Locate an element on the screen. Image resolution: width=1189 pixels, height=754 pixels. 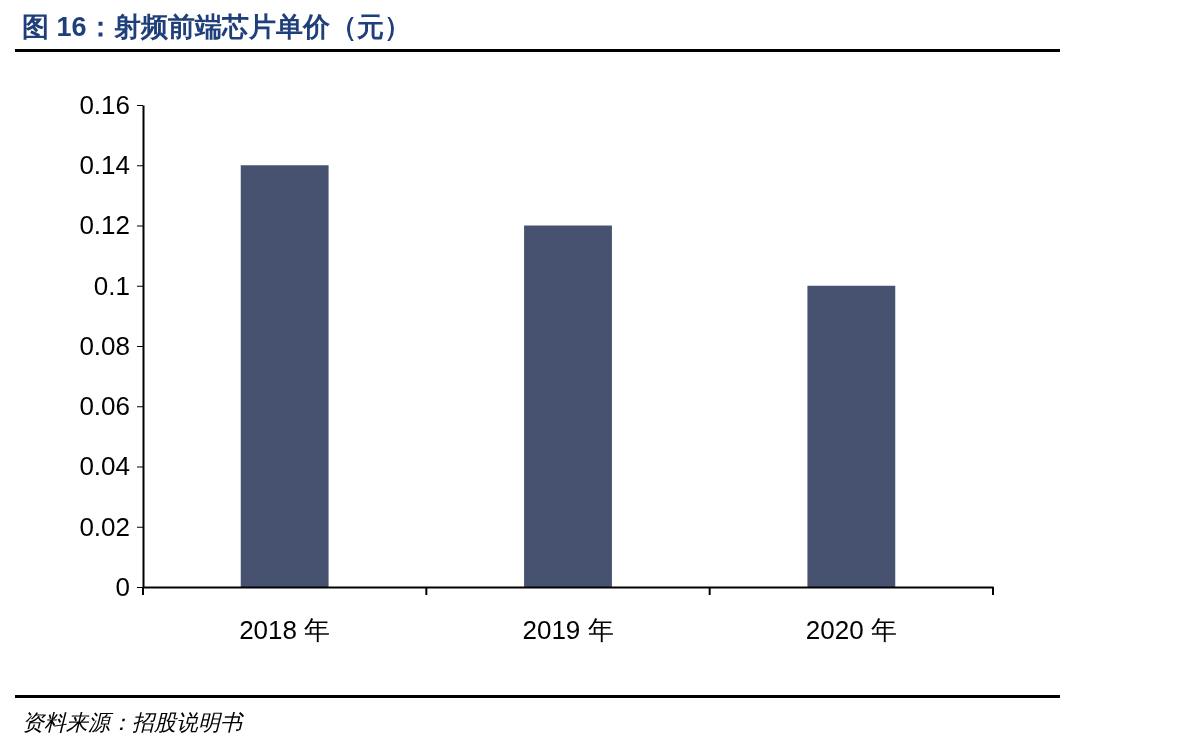
y-tick-label: 0.04 is located at coordinates (104, 466).